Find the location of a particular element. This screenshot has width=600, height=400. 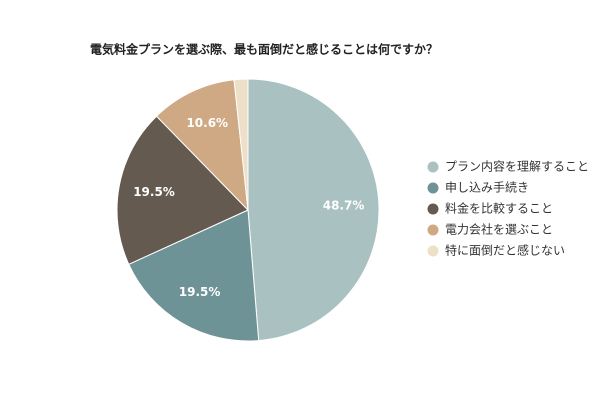

legend-label: 料金を比較すること is located at coordinates (499, 208).